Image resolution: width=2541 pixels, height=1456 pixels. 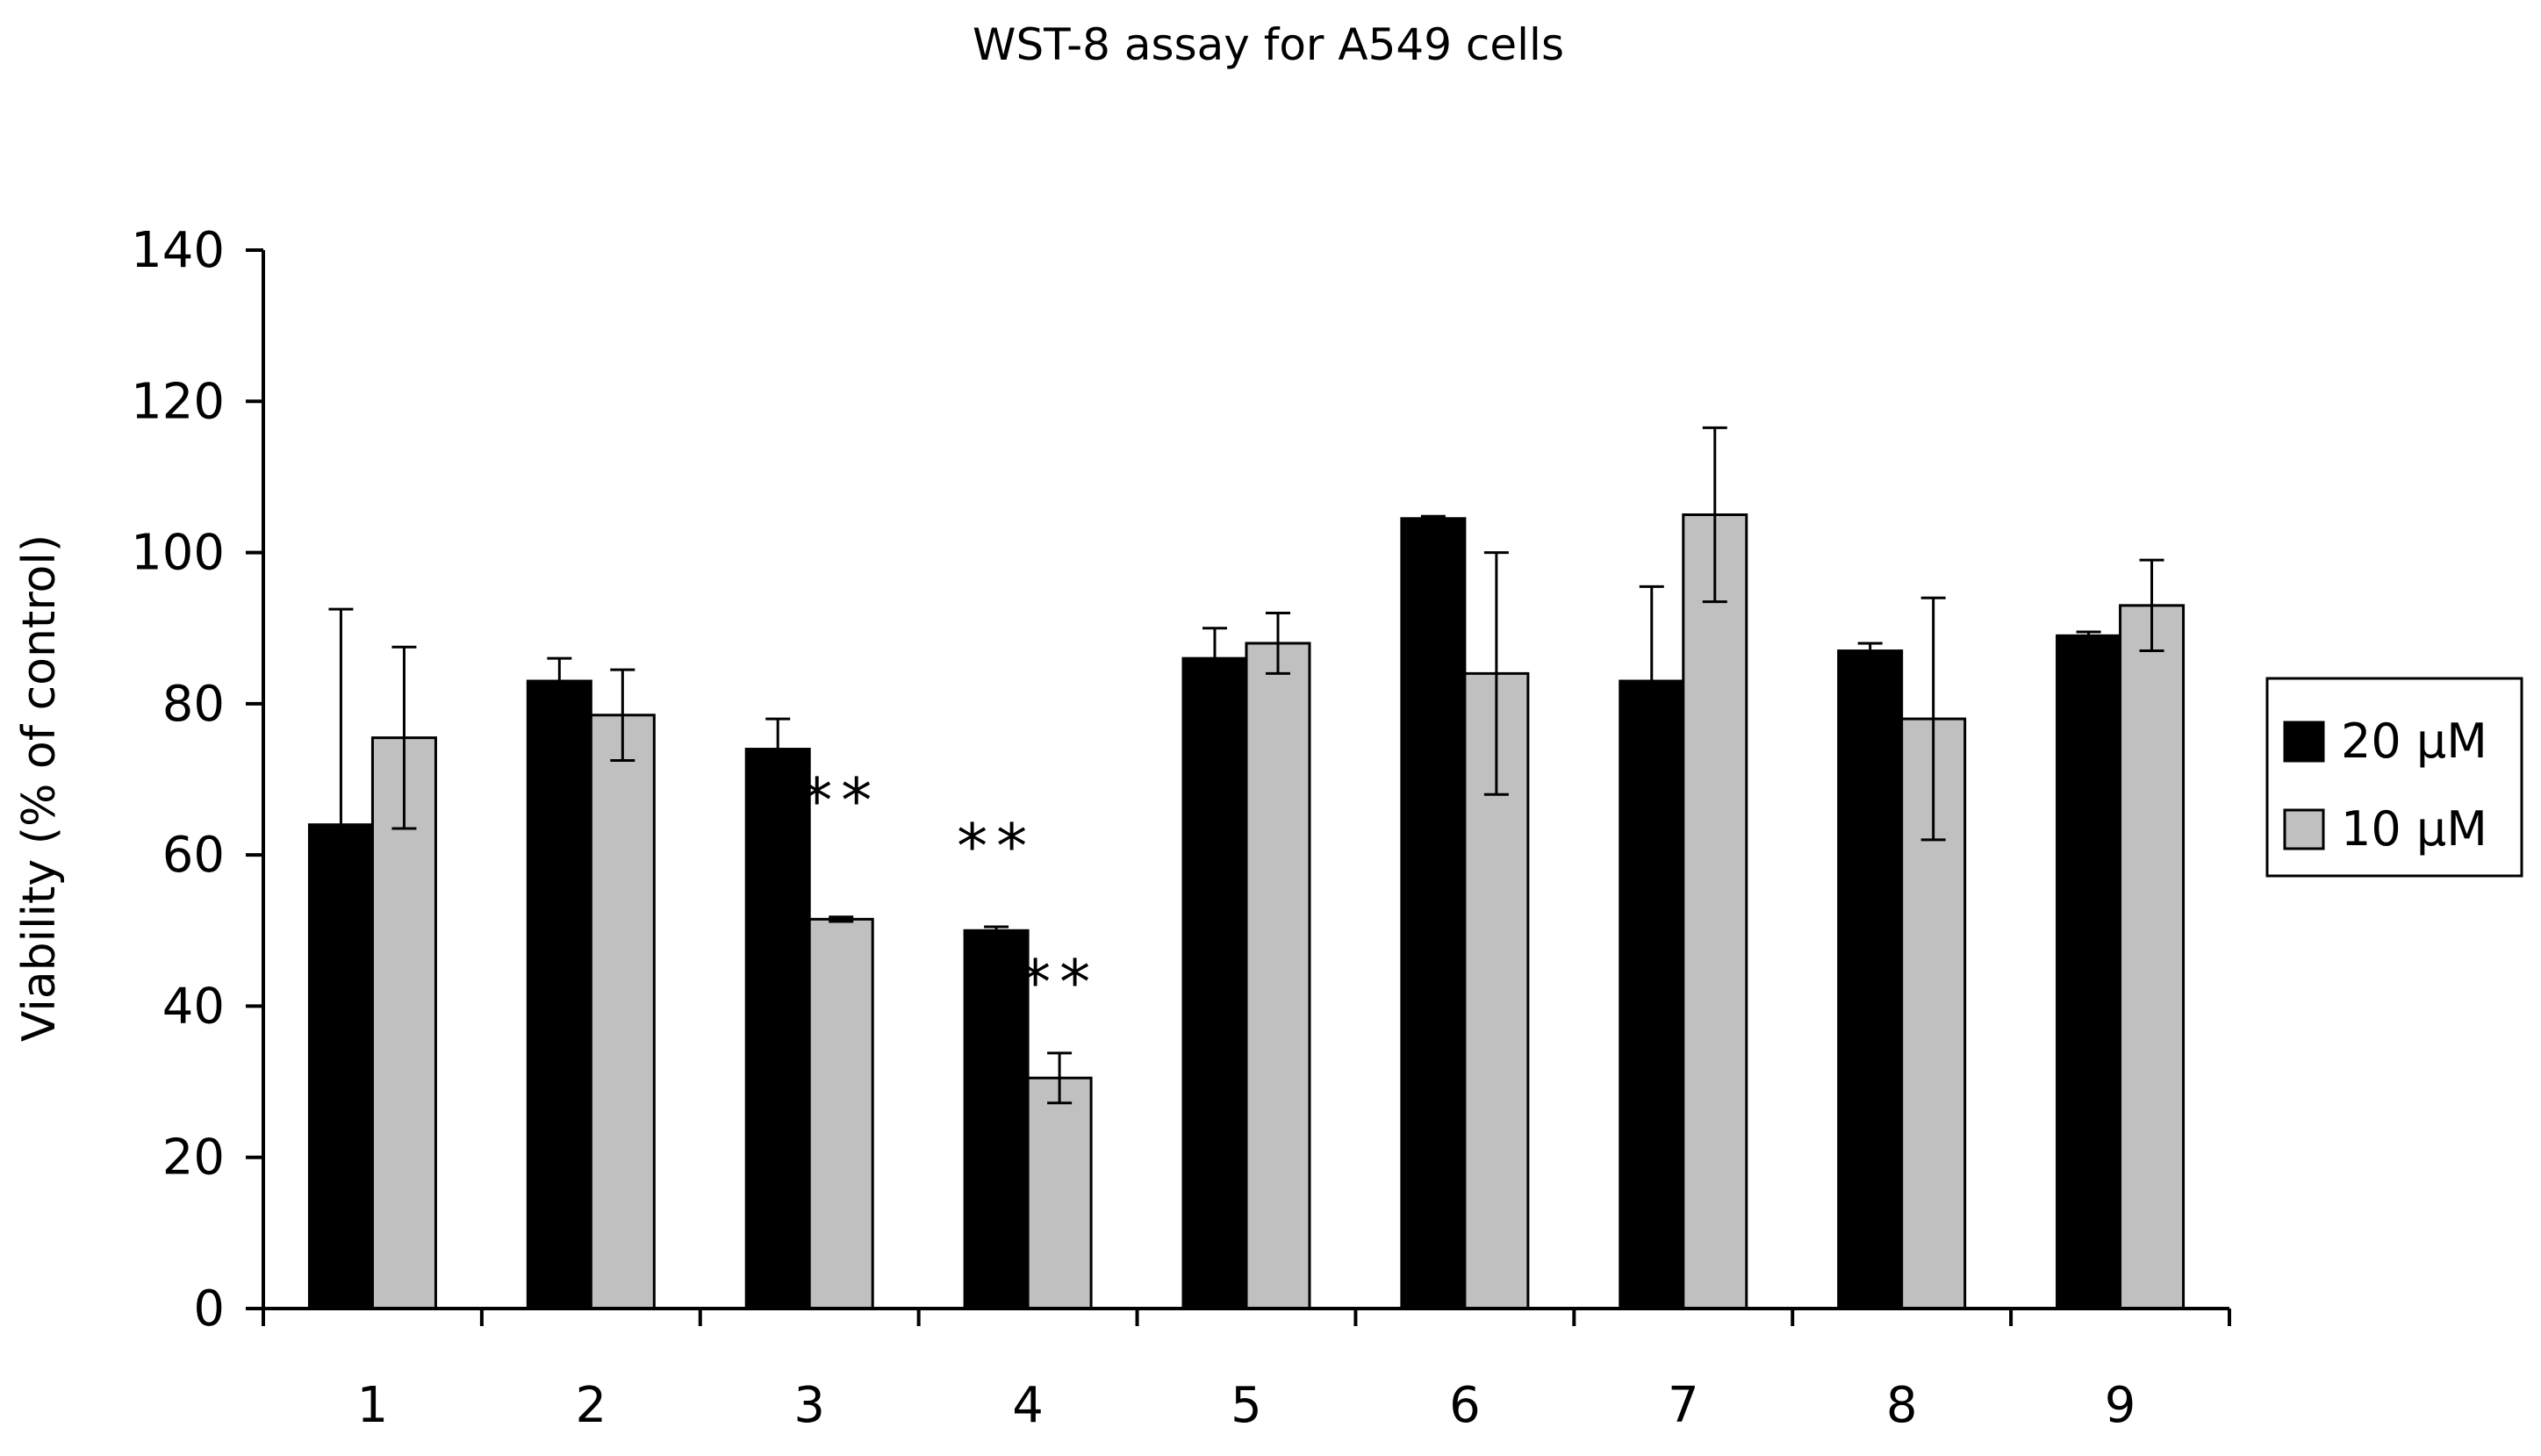 I want to click on y-tick-label: 100, so click(x=178, y=553).